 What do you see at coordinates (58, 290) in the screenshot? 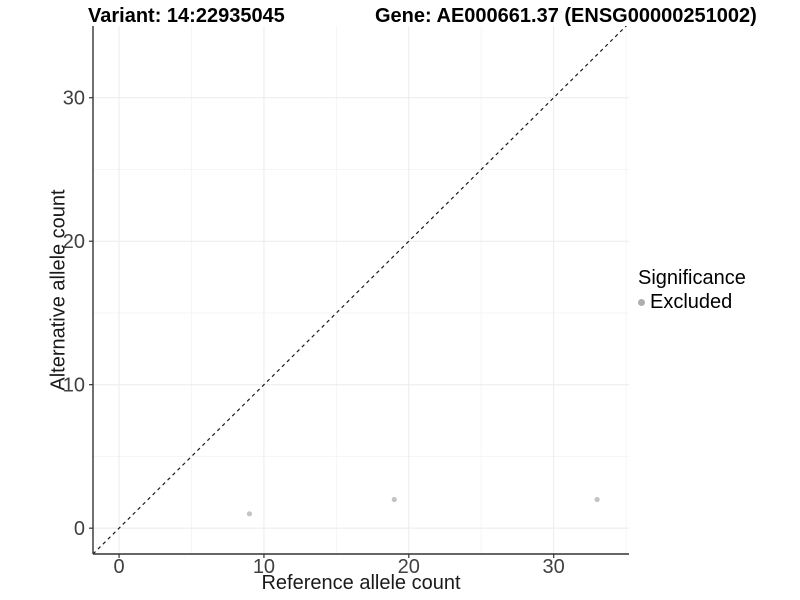
I see `y-axis-title: Alternative allele count` at bounding box center [58, 290].